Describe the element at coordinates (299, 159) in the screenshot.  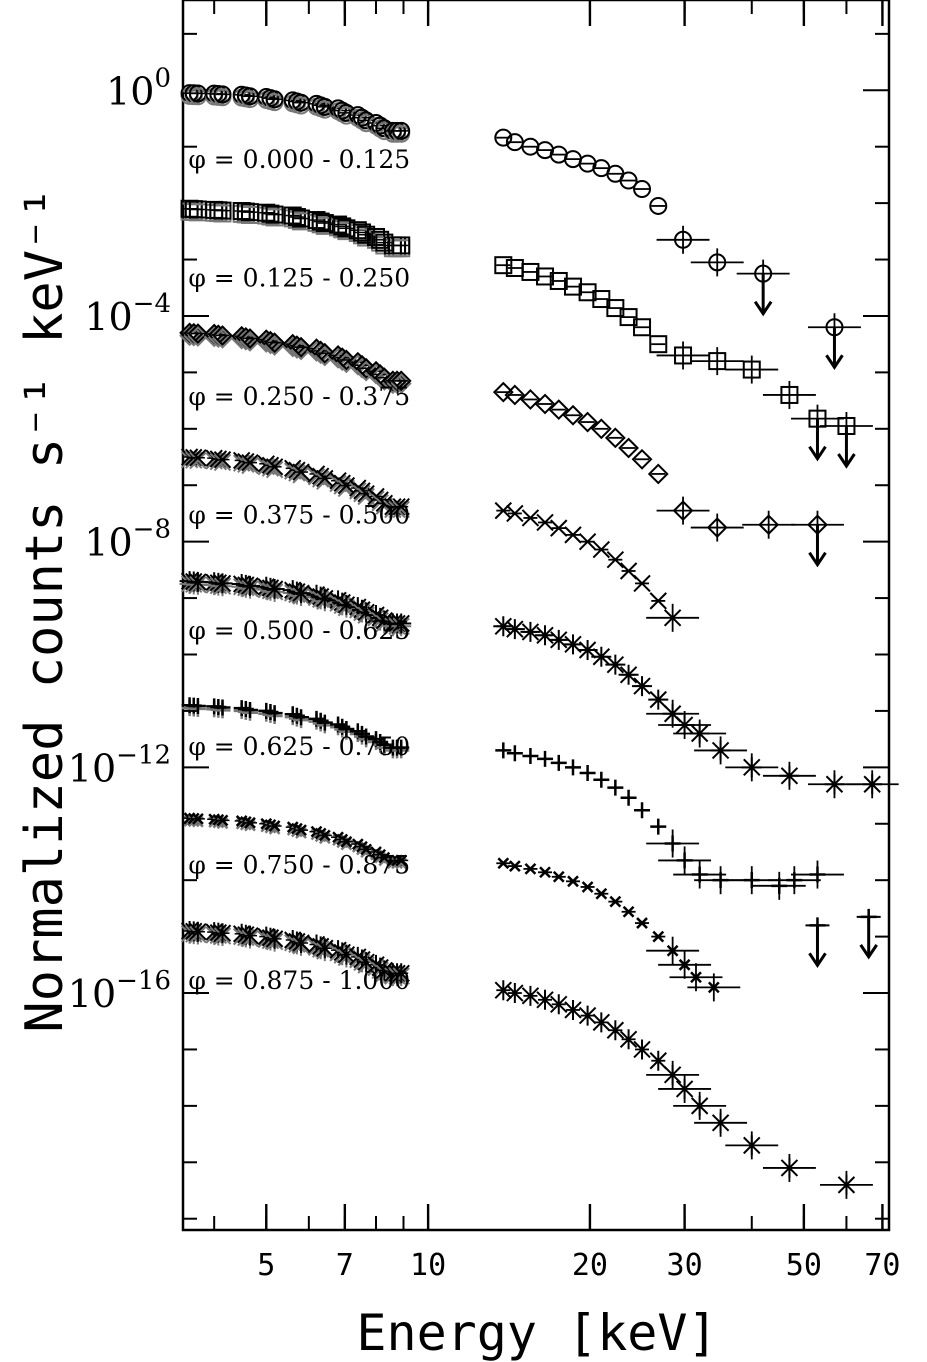
I see `phase-label: φ = 0.000 - 0.125` at that location.